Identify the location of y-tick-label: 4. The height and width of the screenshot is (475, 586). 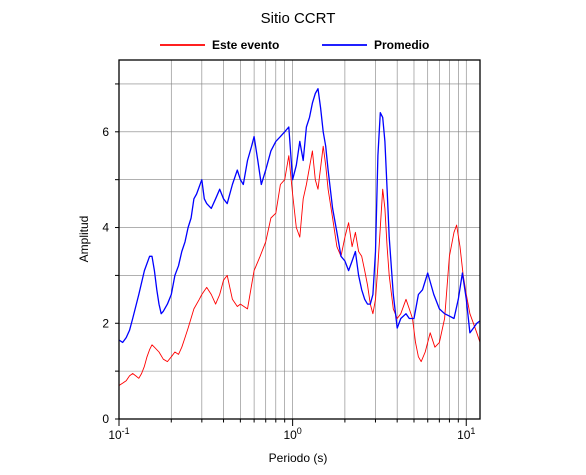
(105, 228).